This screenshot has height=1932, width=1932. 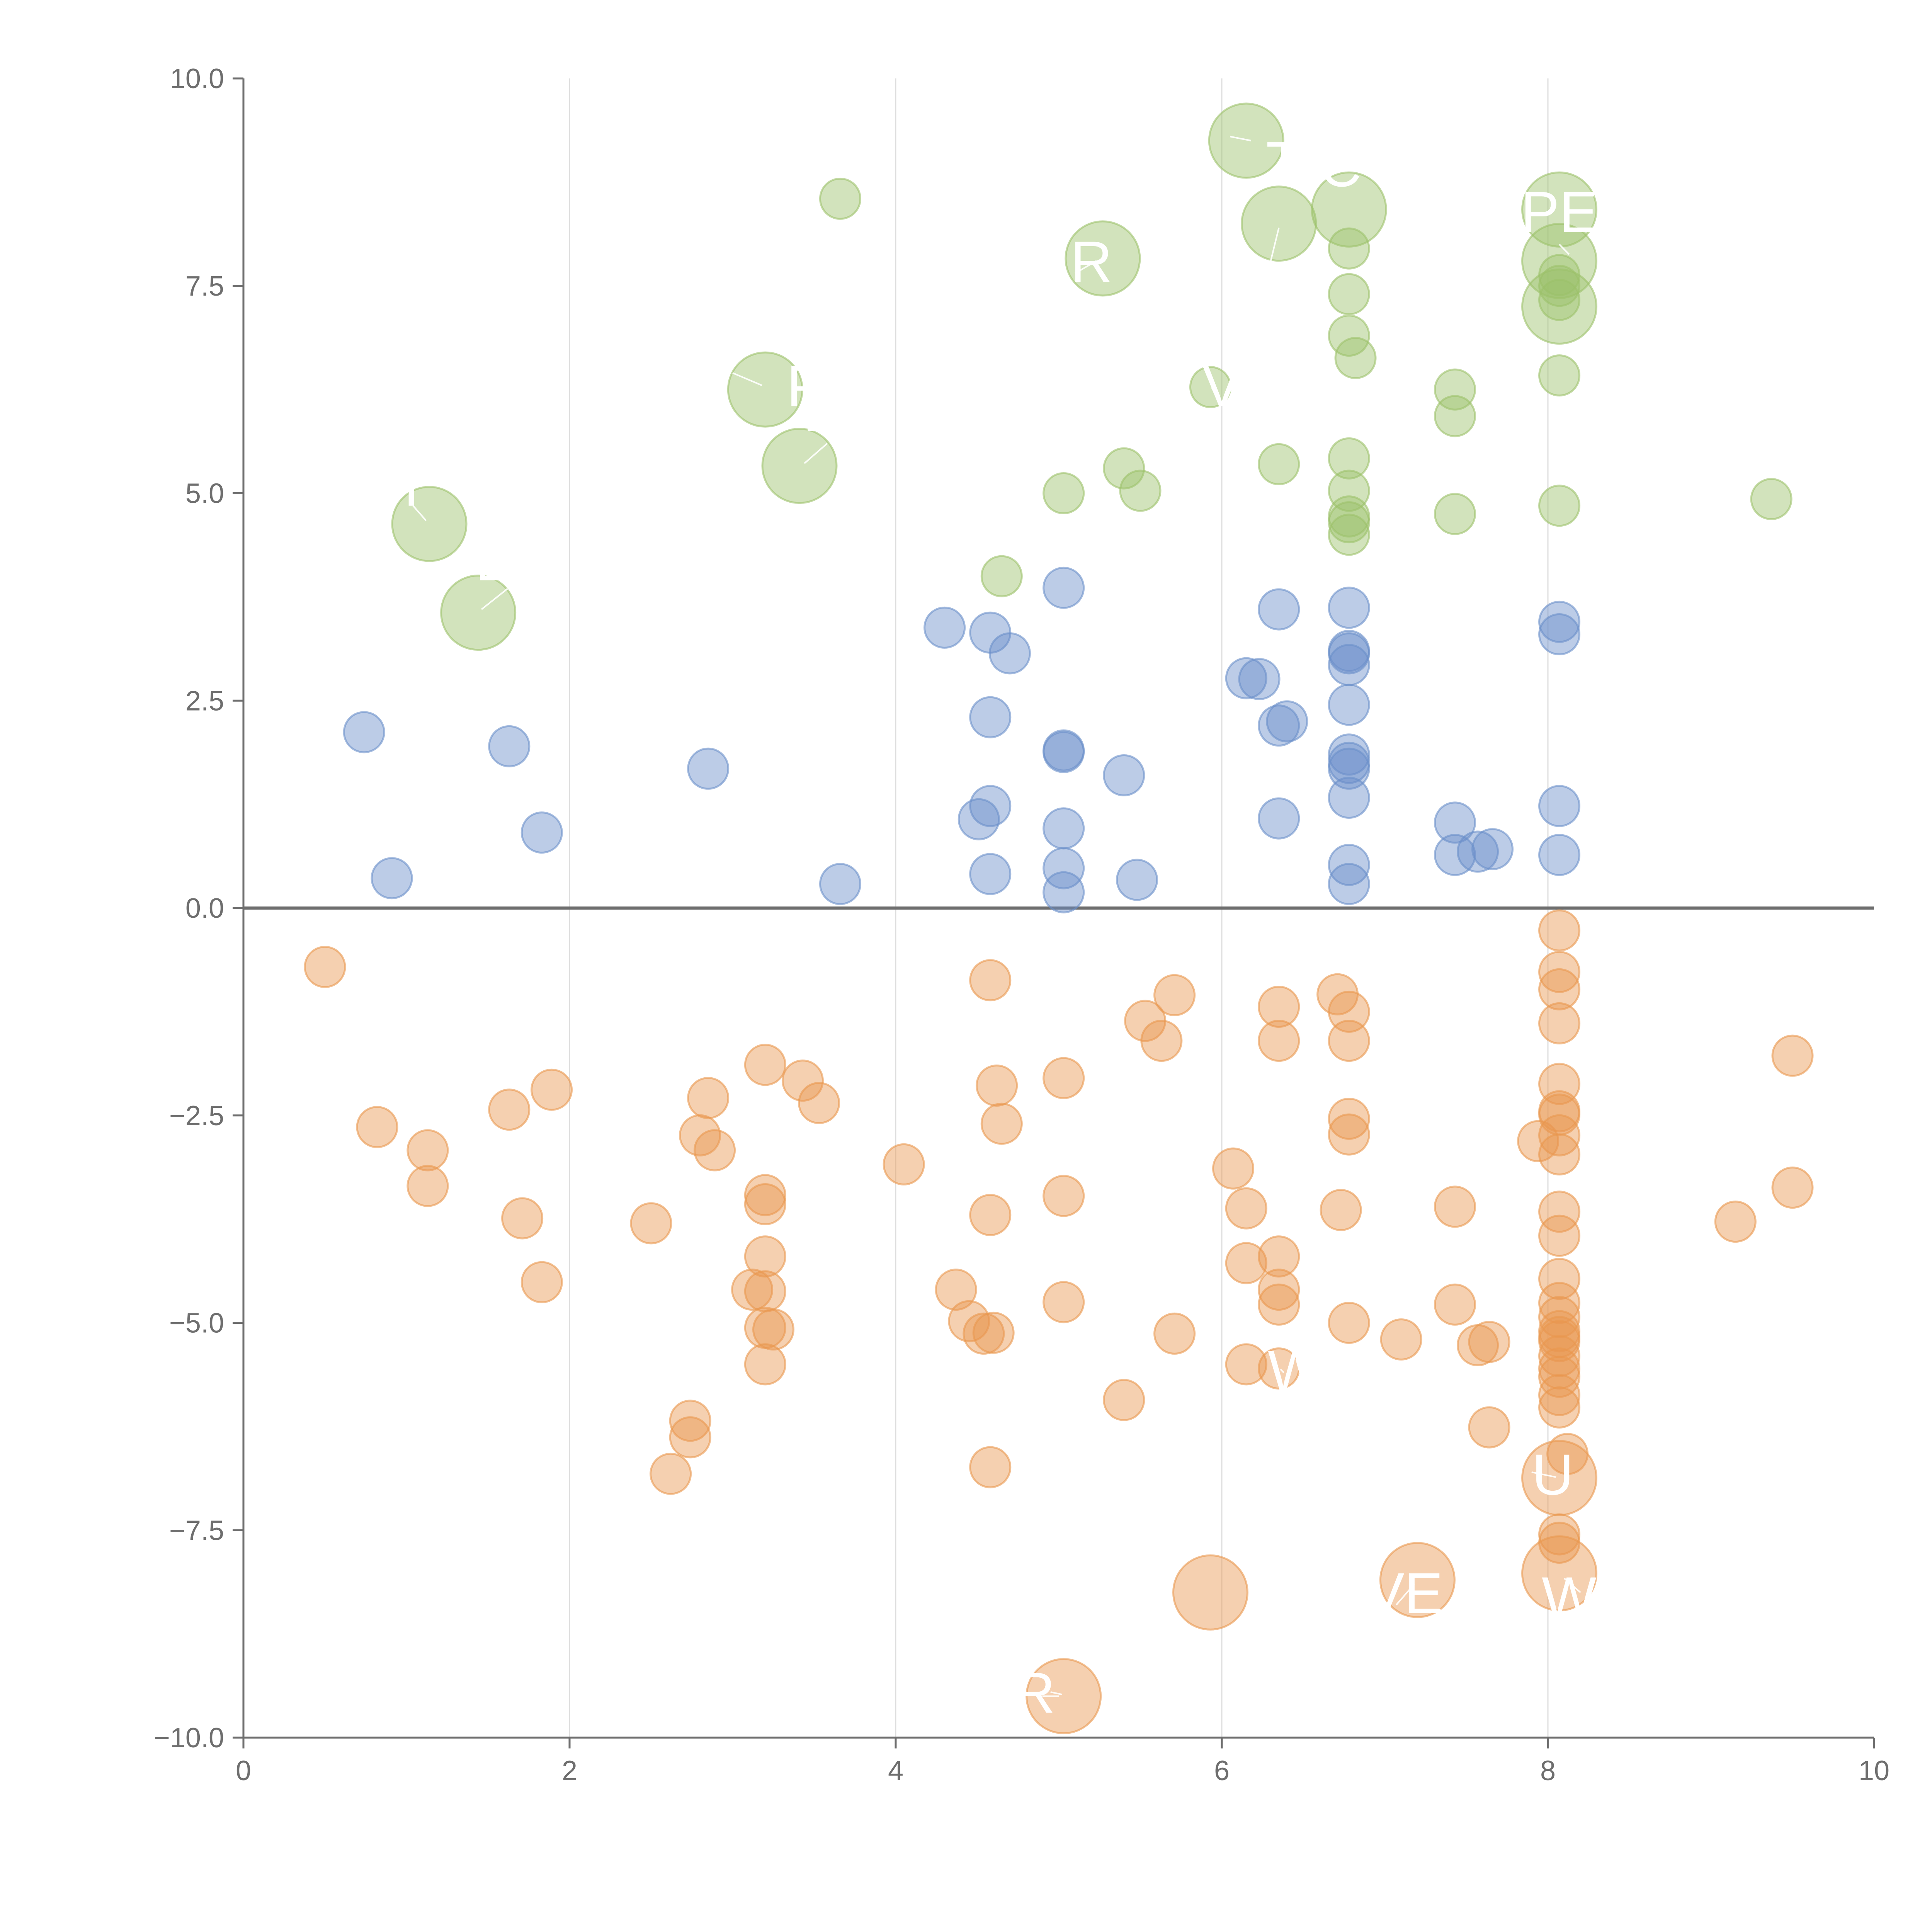 What do you see at coordinates (896, 1771) in the screenshot?
I see `x-tick-label: 4` at bounding box center [896, 1771].